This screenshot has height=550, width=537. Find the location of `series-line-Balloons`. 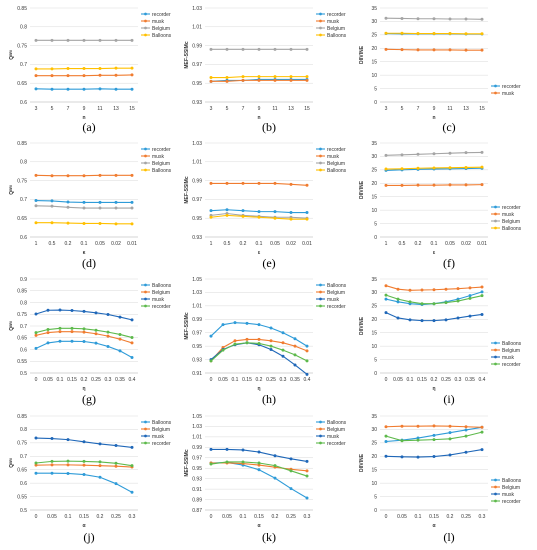

series-line-Balloons is located at coordinates (84, 482).